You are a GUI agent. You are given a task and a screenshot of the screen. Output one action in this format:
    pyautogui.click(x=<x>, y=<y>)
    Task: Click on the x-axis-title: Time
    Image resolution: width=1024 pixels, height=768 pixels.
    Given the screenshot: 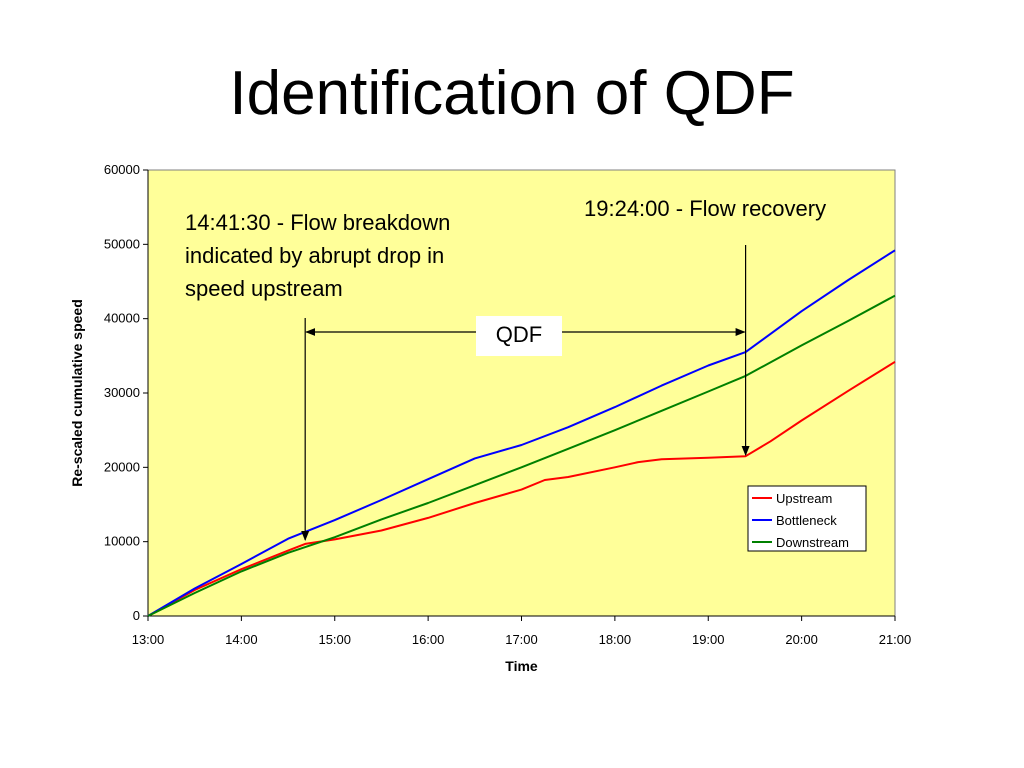 What is the action you would take?
    pyautogui.click(x=521, y=666)
    